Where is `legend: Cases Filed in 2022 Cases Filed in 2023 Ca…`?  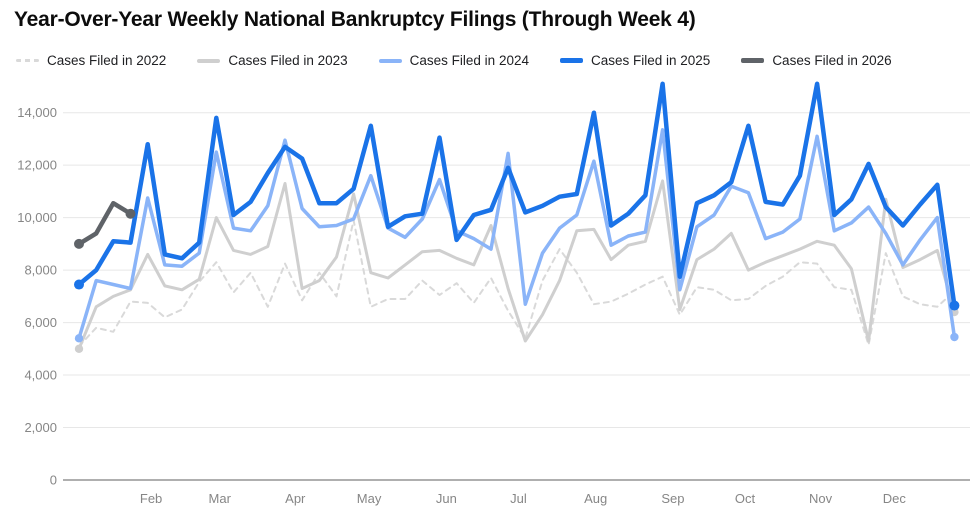
legend: Cases Filed in 2022 Cases Filed in 2023 Ca… is located at coordinates (454, 60).